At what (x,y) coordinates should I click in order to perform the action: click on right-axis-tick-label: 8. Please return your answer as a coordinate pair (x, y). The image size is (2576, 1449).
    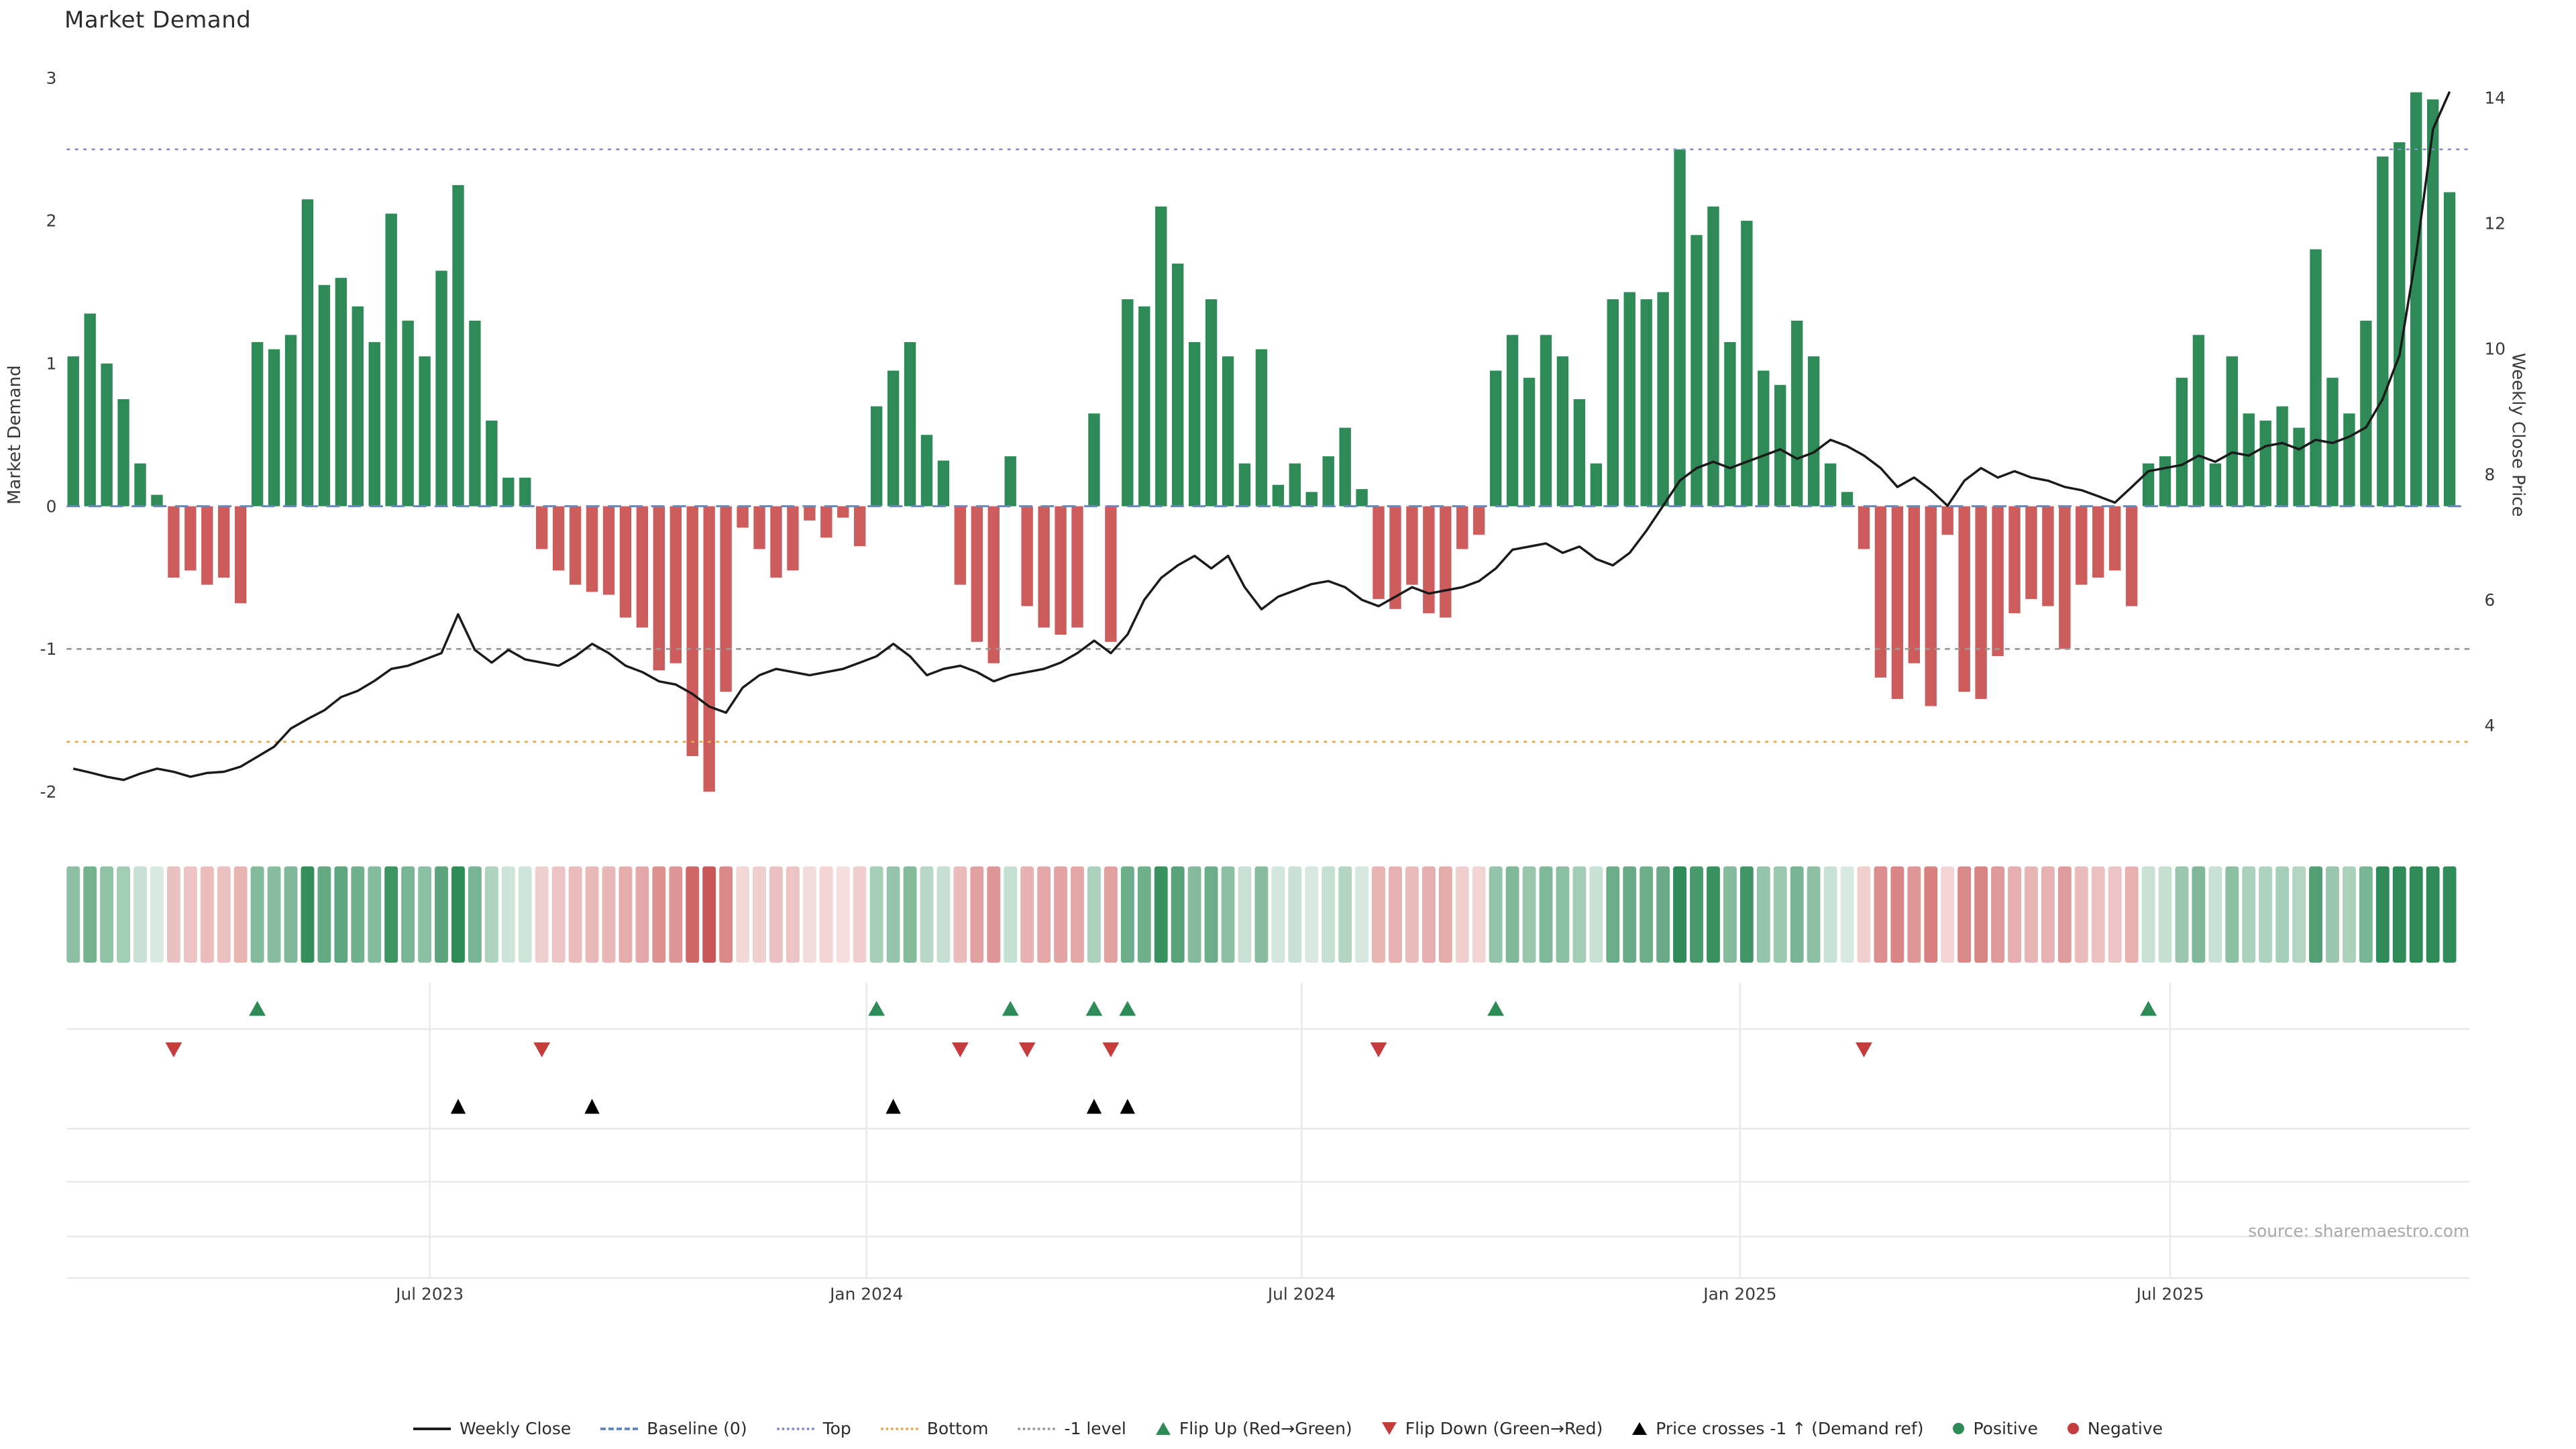
    Looking at the image, I should click on (2489, 474).